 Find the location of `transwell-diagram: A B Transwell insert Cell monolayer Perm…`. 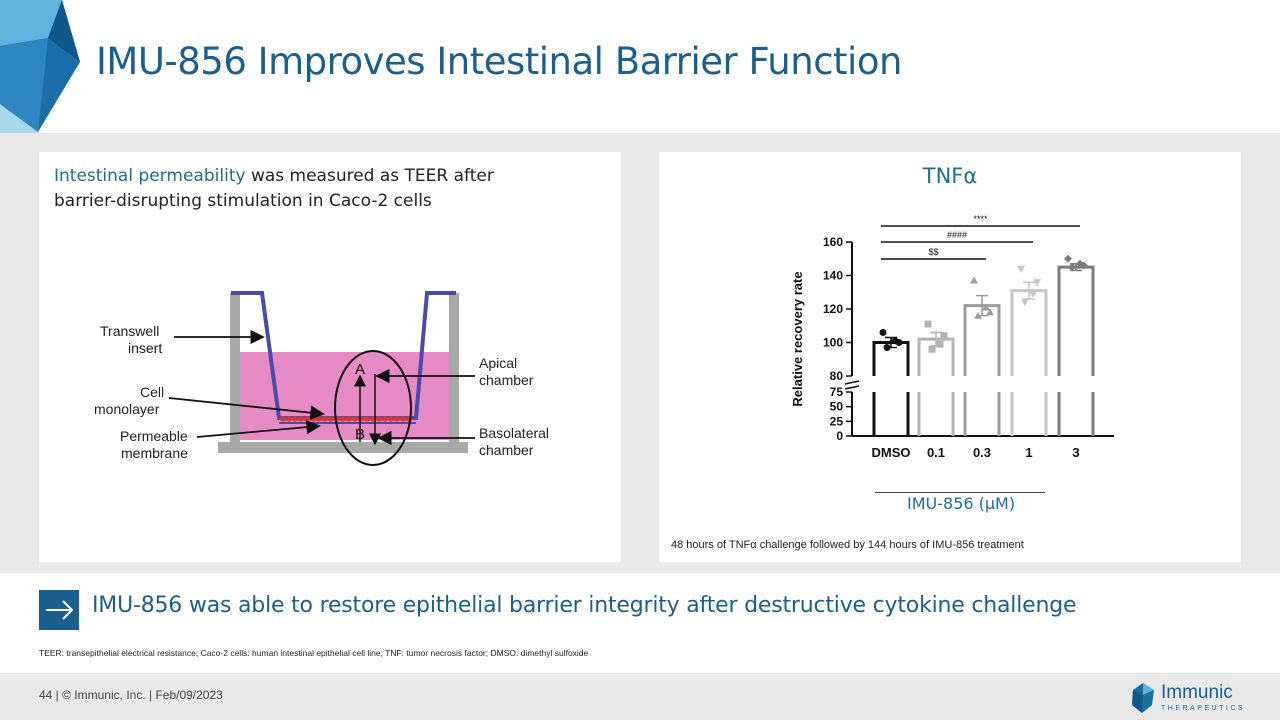

transwell-diagram: A B Transwell insert Cell monolayer Perm… is located at coordinates (321, 378).